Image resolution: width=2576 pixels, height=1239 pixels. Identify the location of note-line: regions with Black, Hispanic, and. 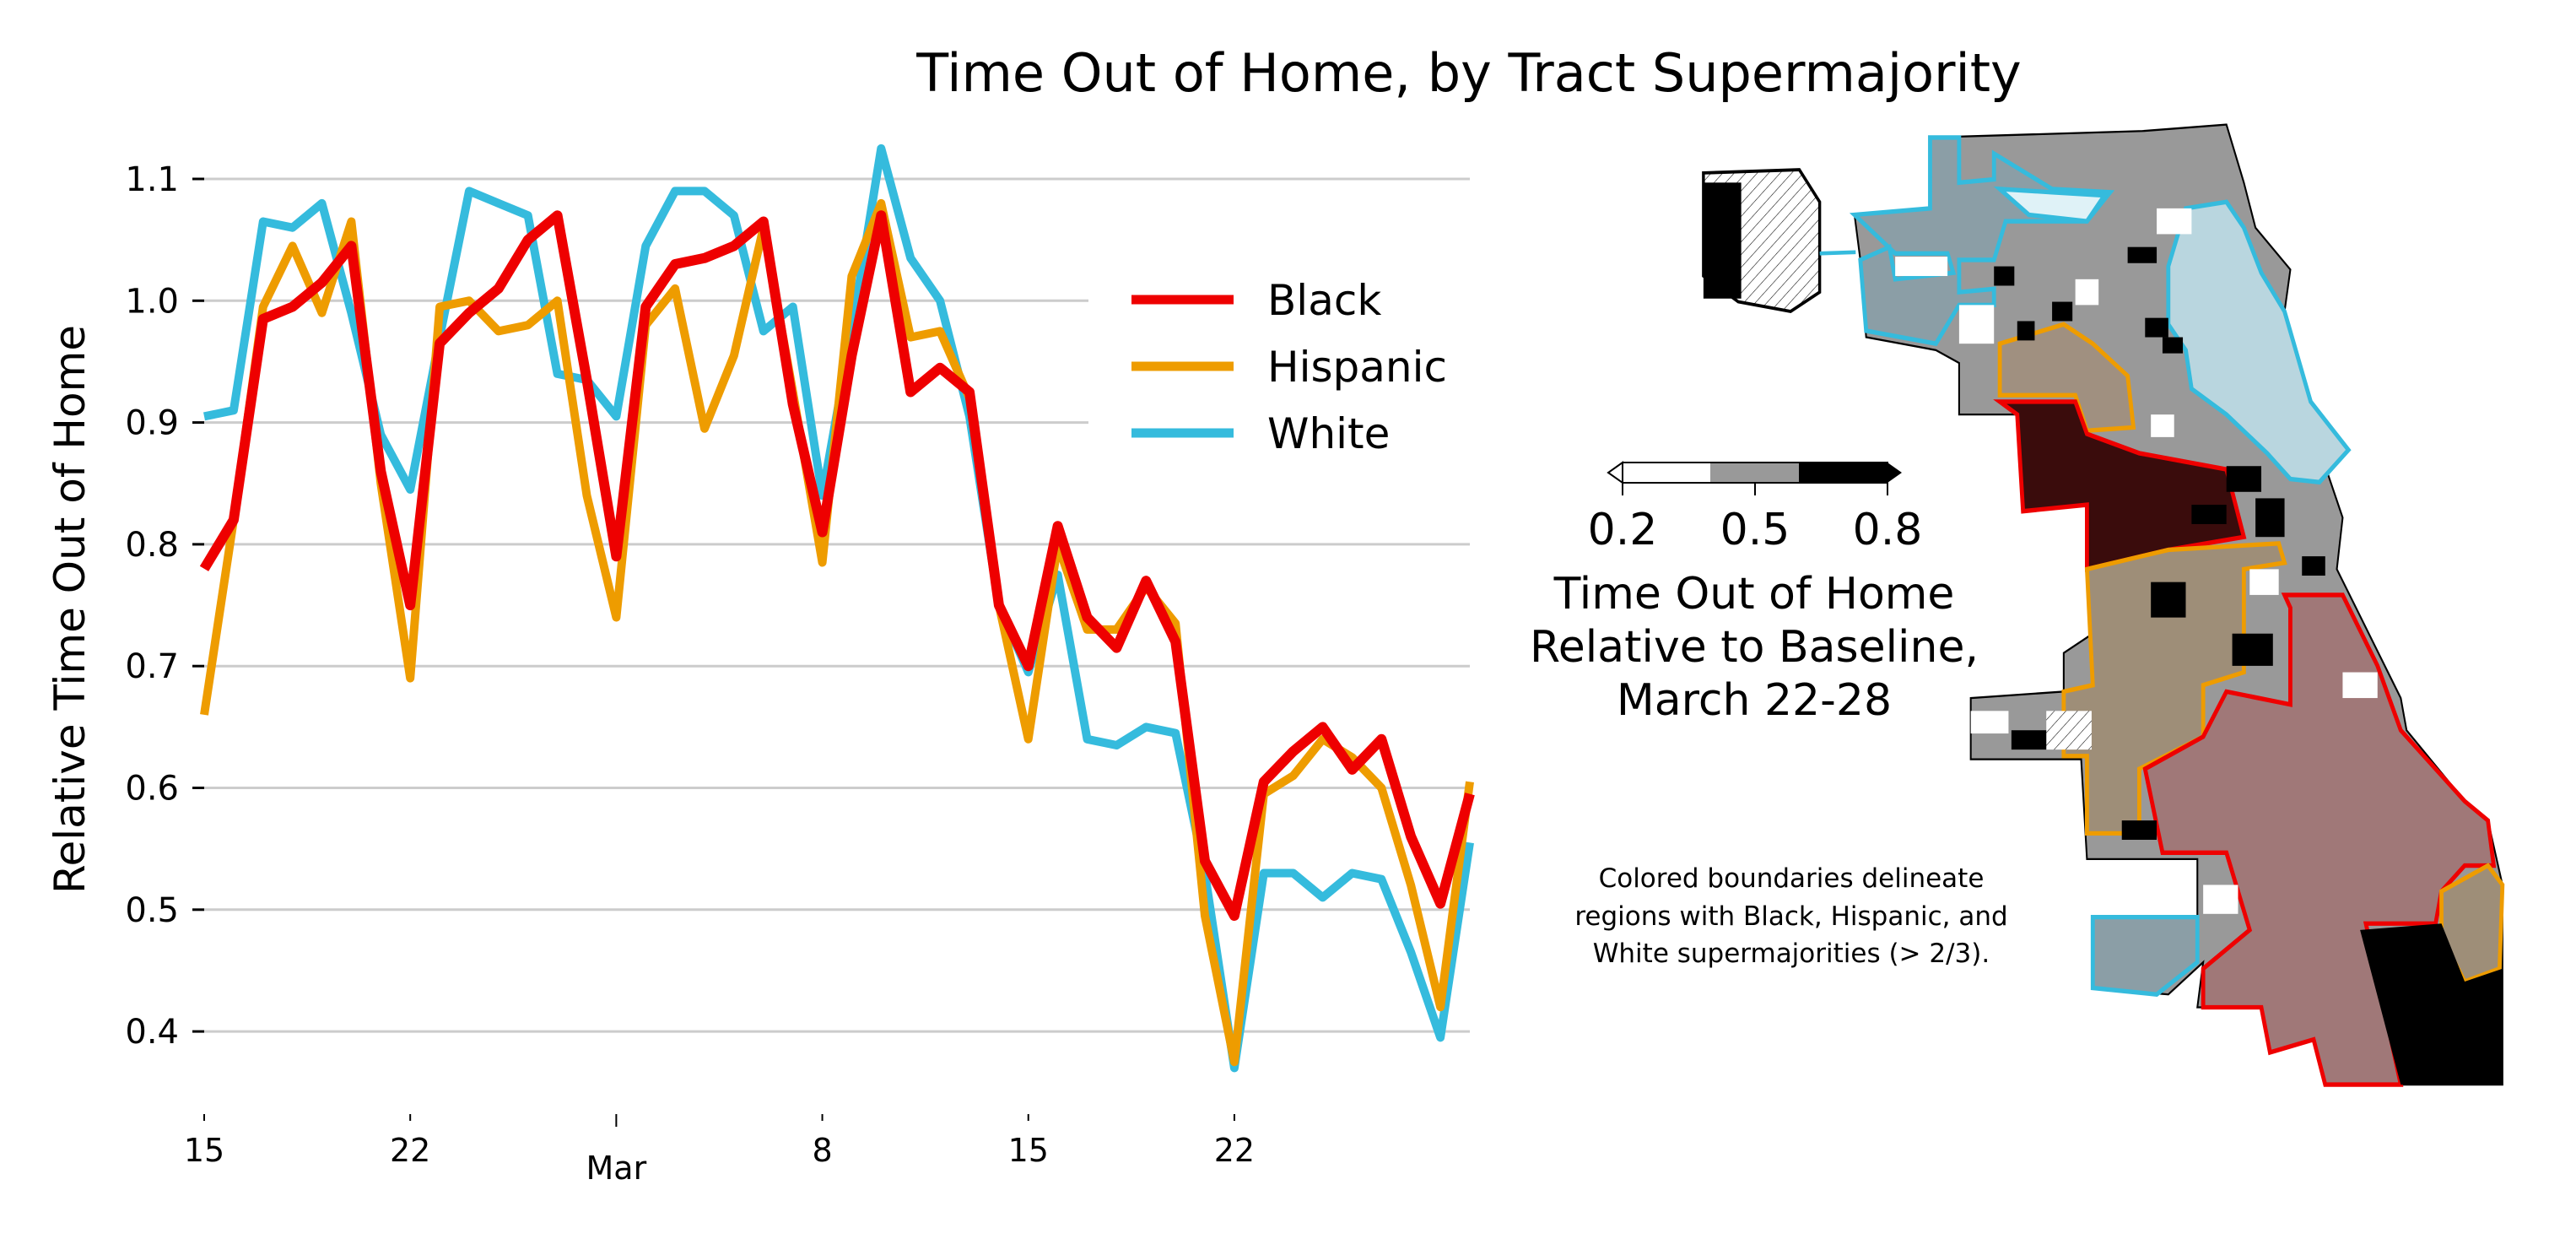
(1791, 916).